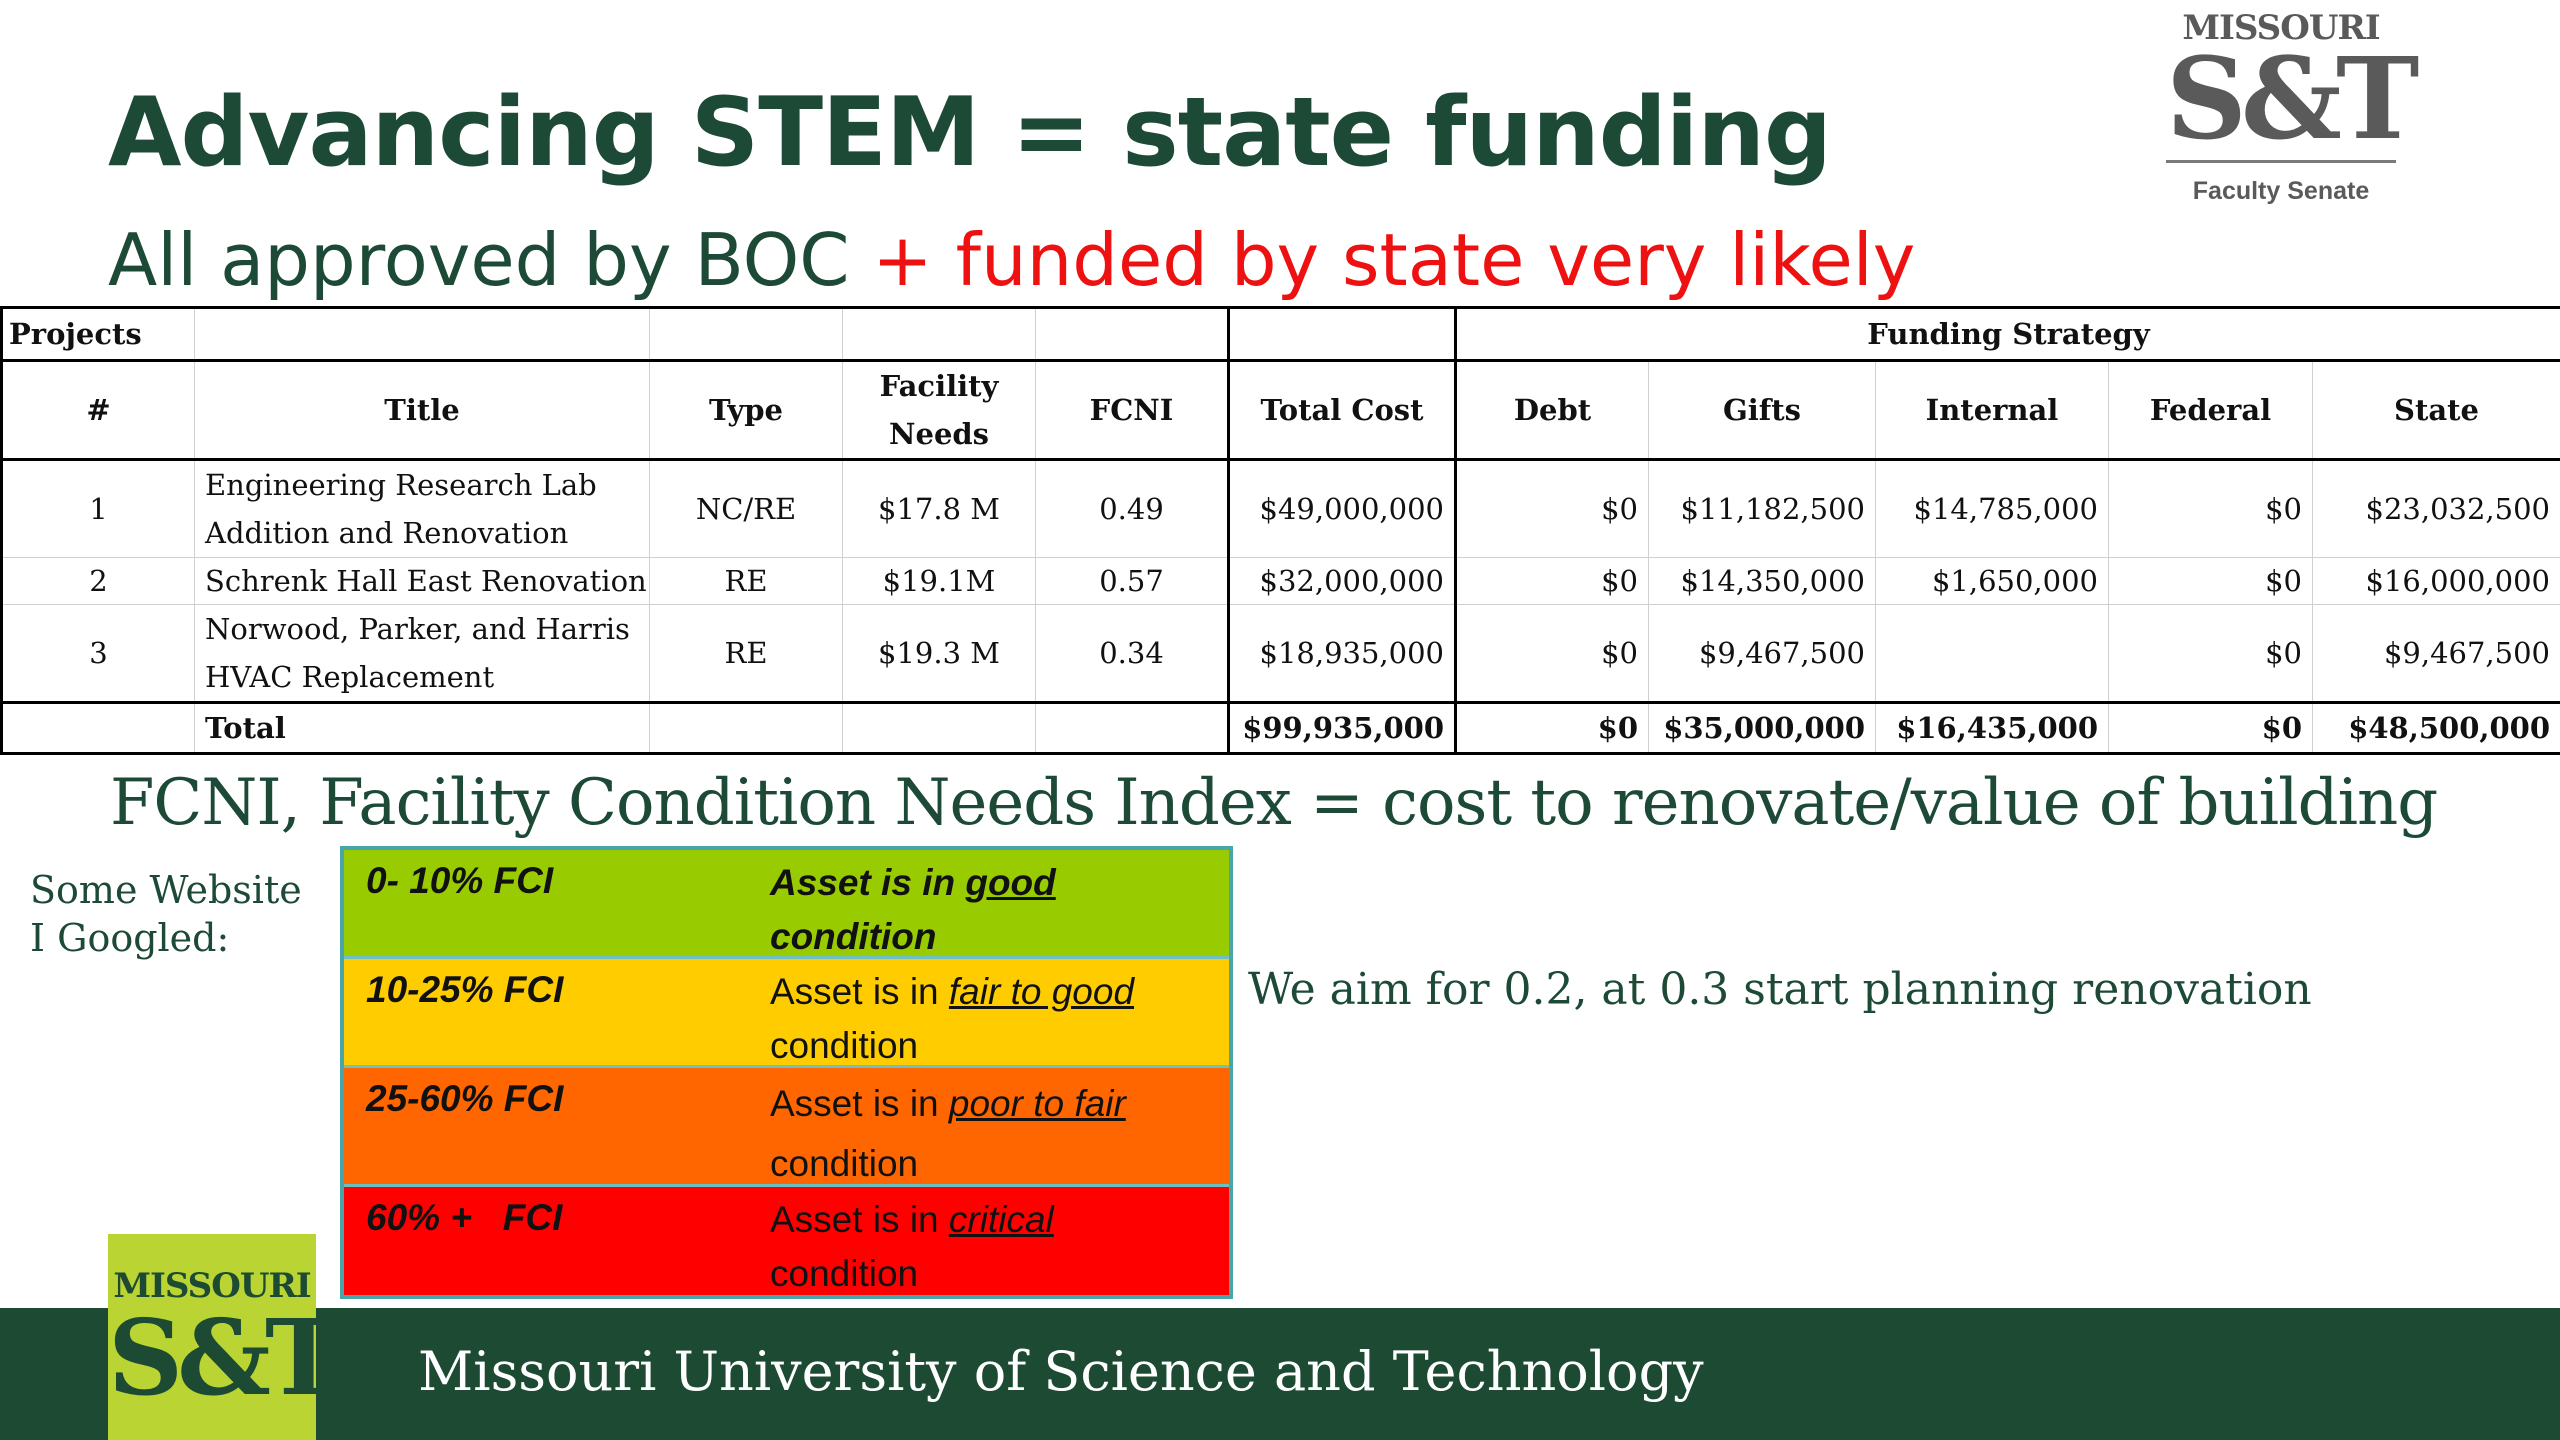  I want to click on logo-bottom-st: S&T, so click(225, 1357).